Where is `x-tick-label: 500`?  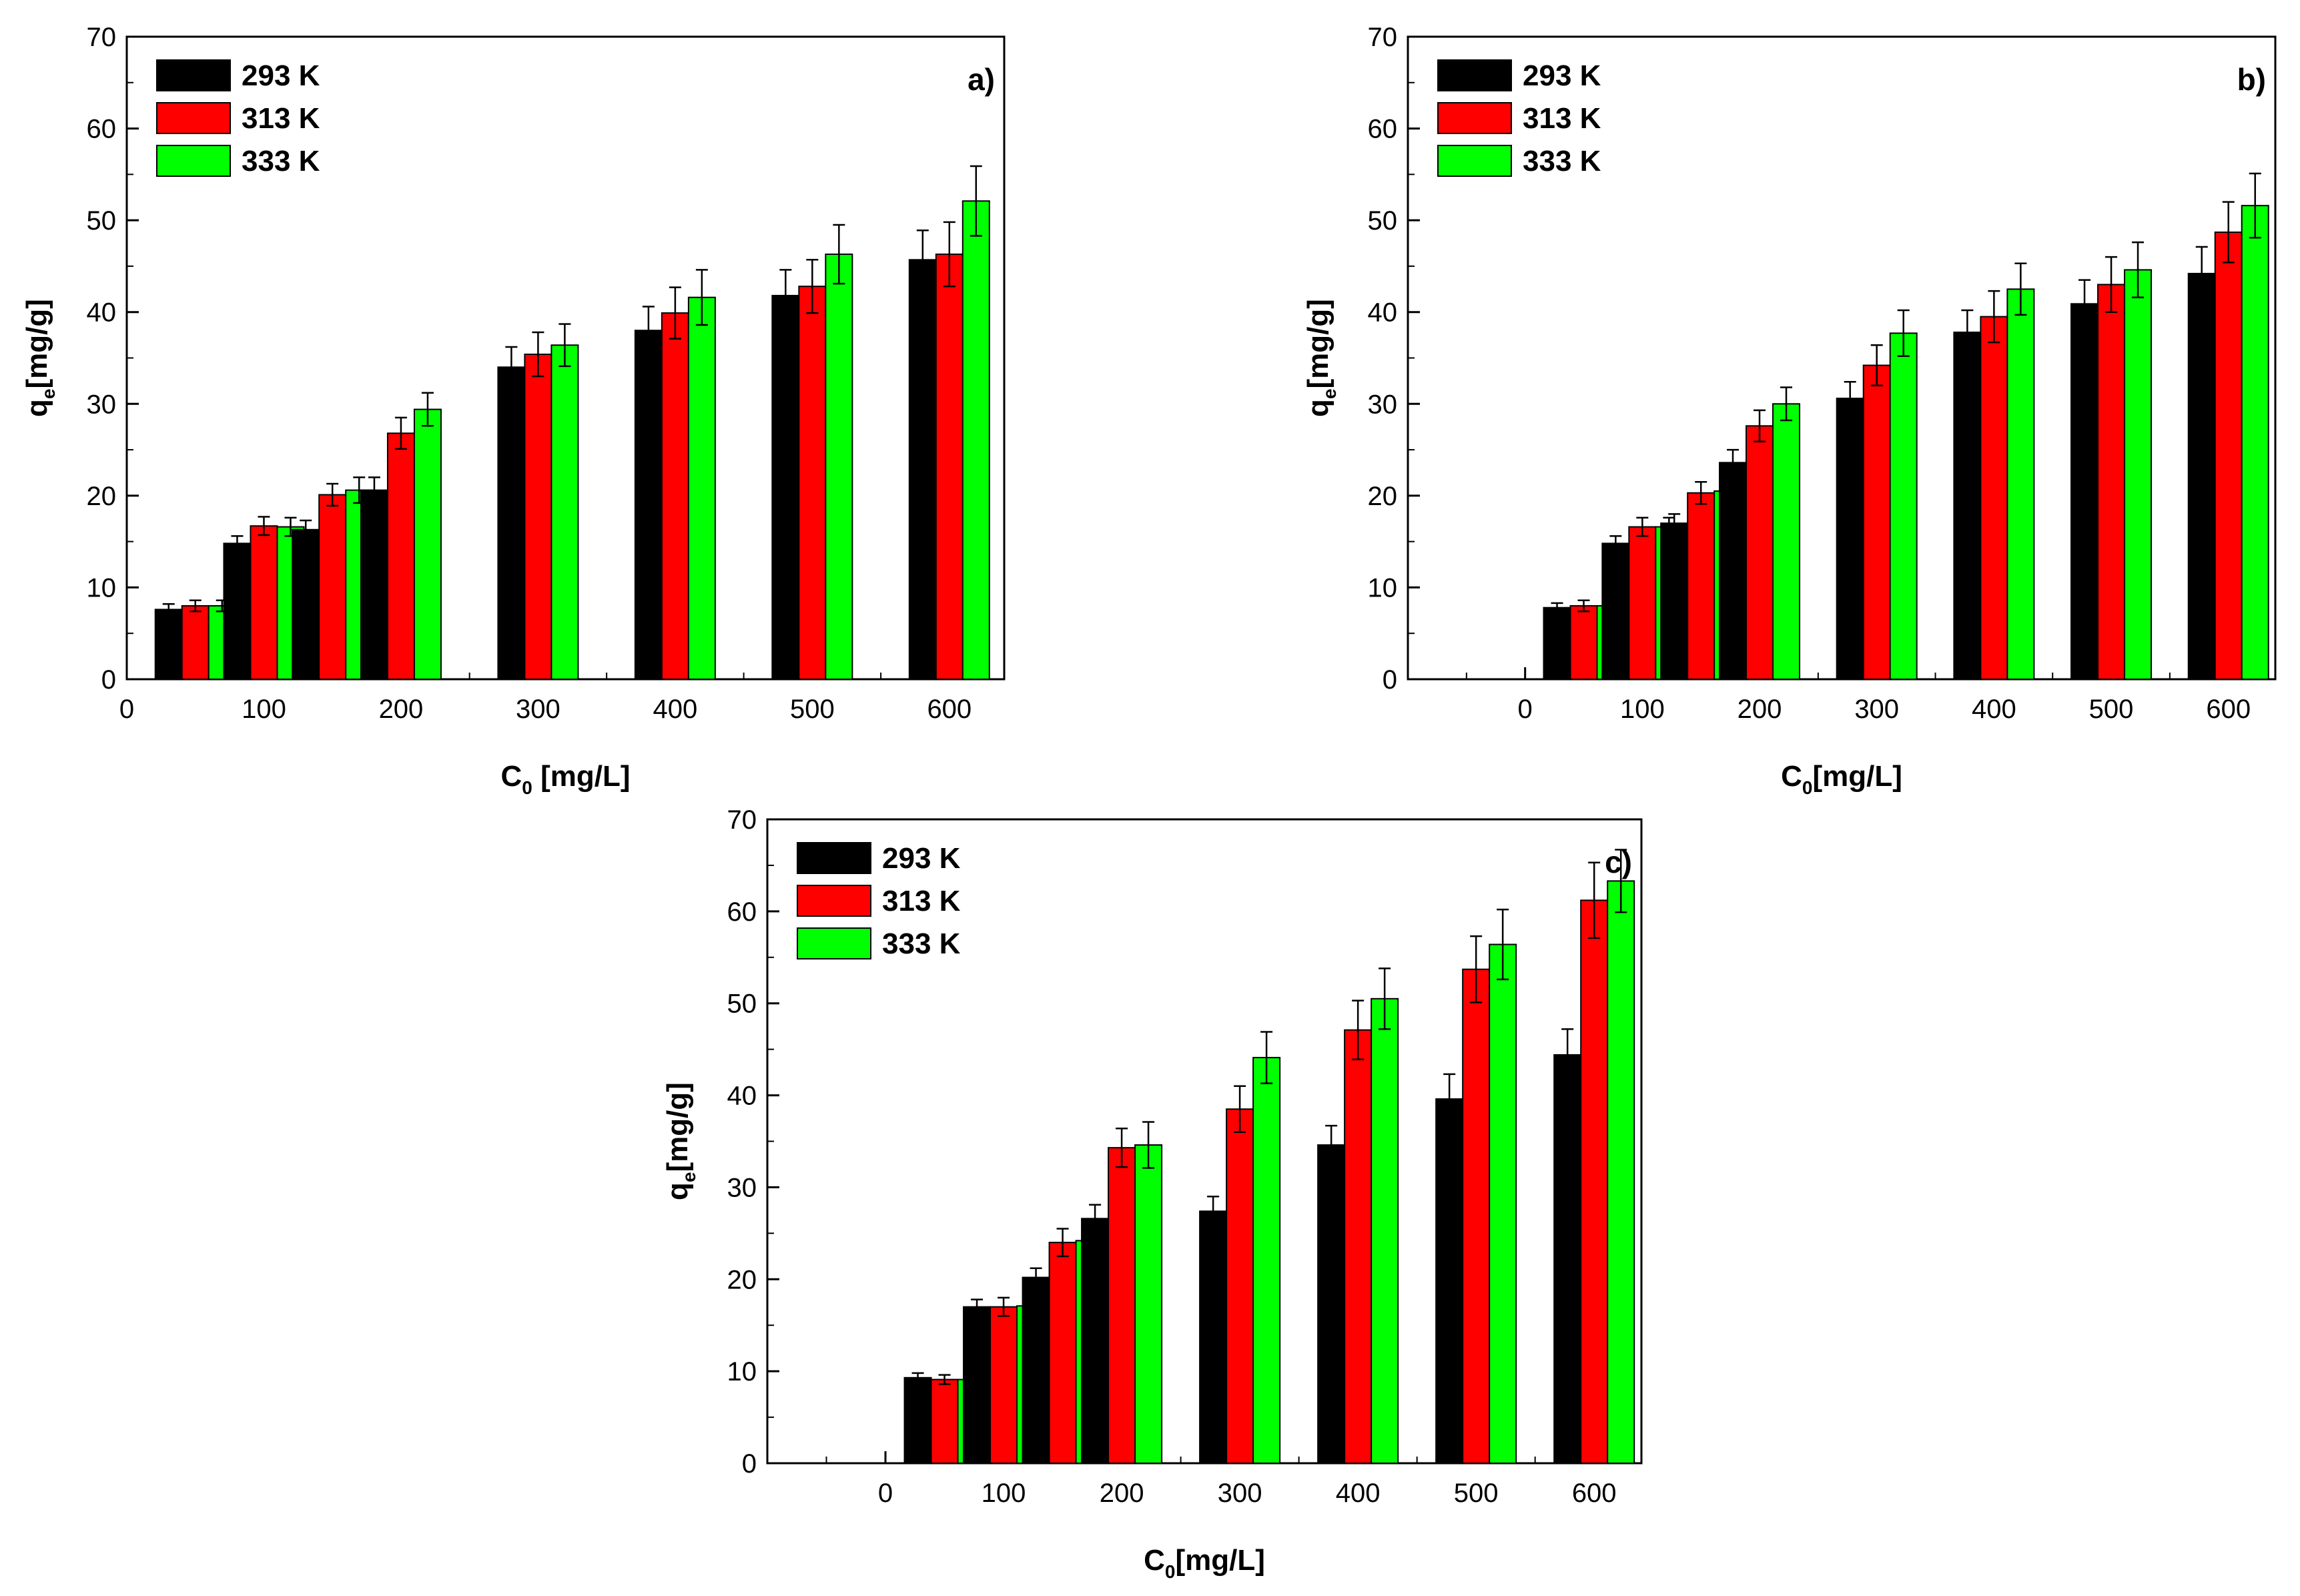
x-tick-label: 500 is located at coordinates (2111, 709).